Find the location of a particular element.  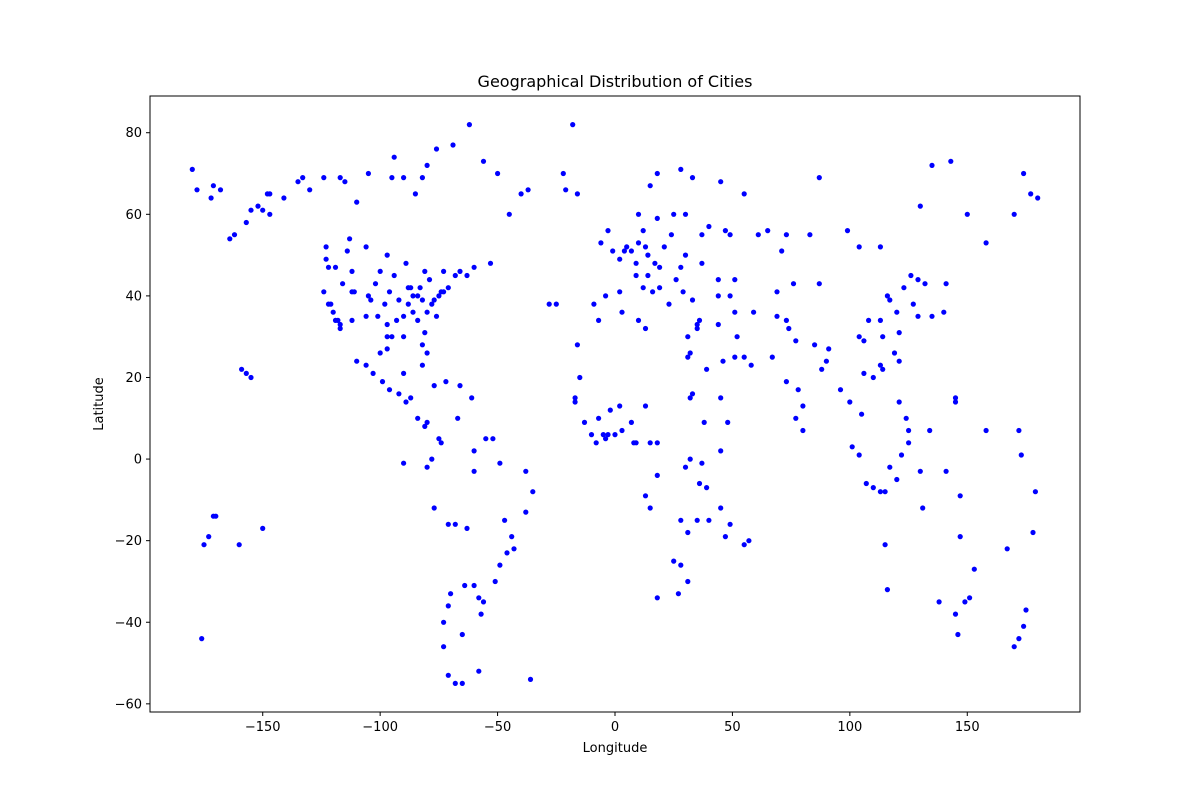

chart-title: Geographical Distribution of Cities is located at coordinates (615, 81).